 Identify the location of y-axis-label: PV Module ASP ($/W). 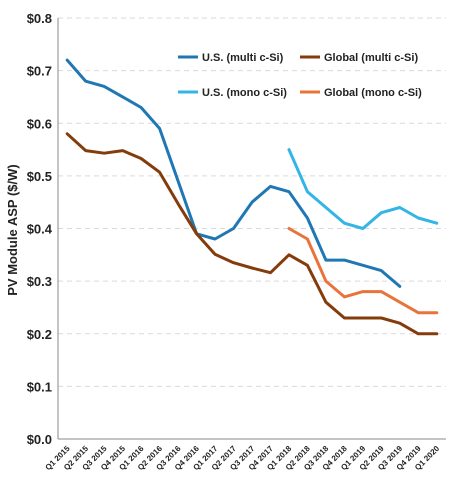
(12, 229).